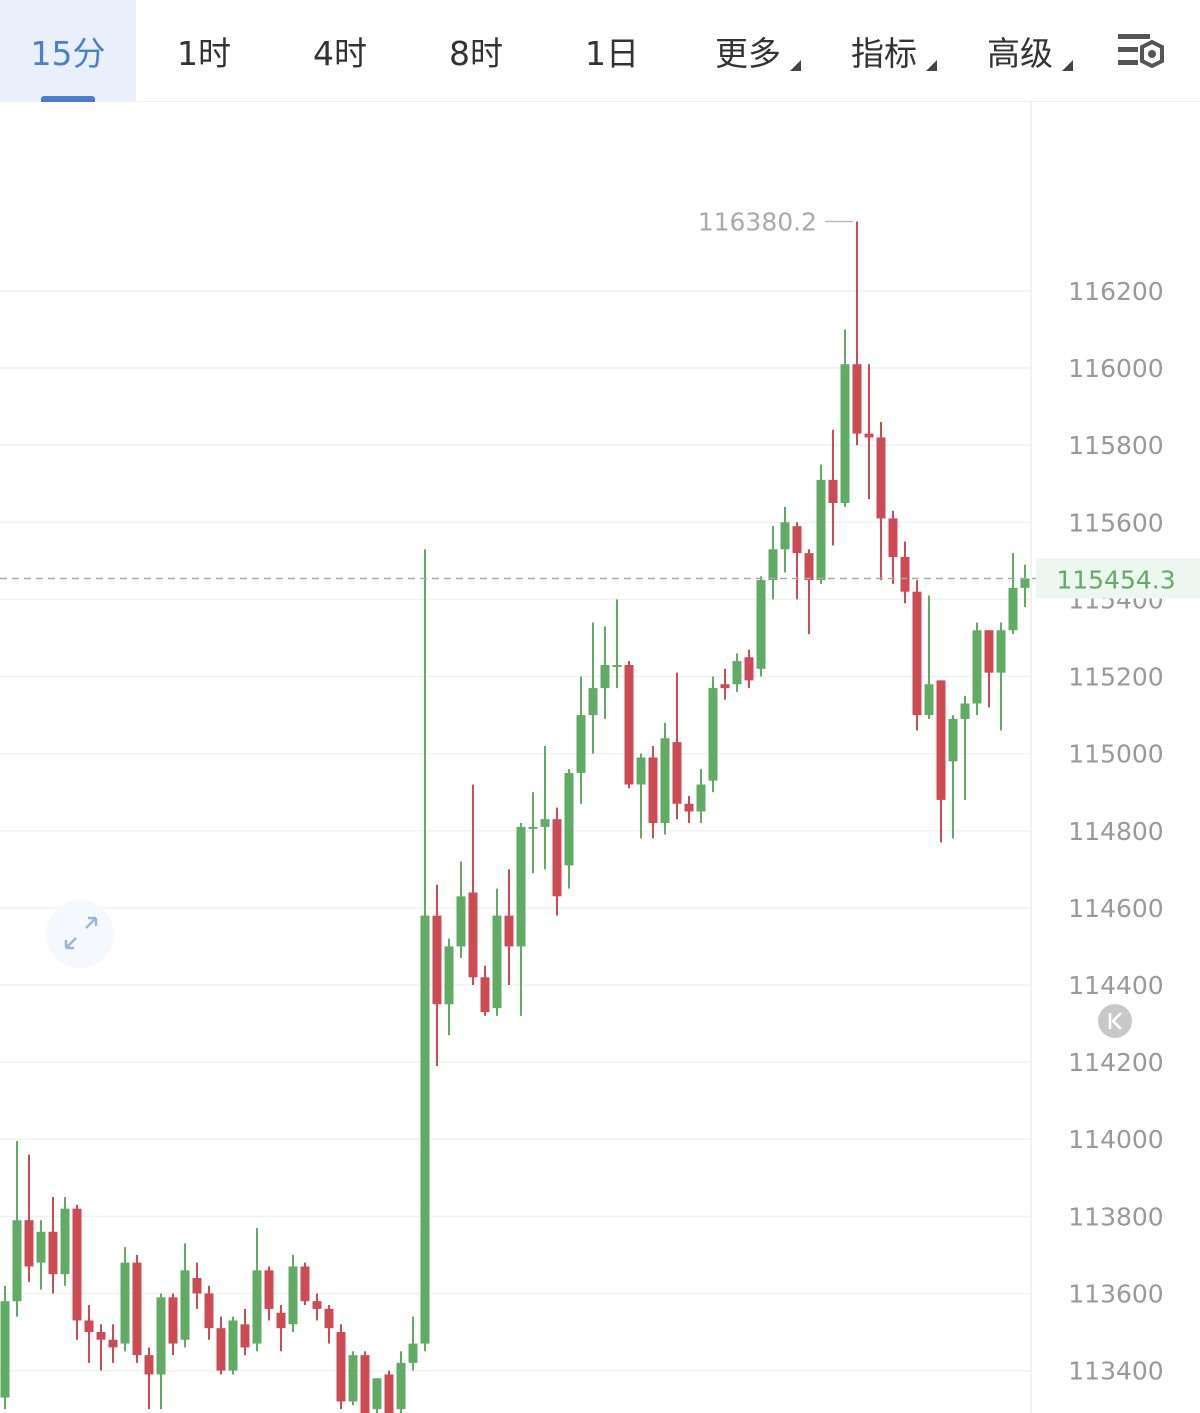  What do you see at coordinates (340, 53) in the screenshot?
I see `tab: 4时` at bounding box center [340, 53].